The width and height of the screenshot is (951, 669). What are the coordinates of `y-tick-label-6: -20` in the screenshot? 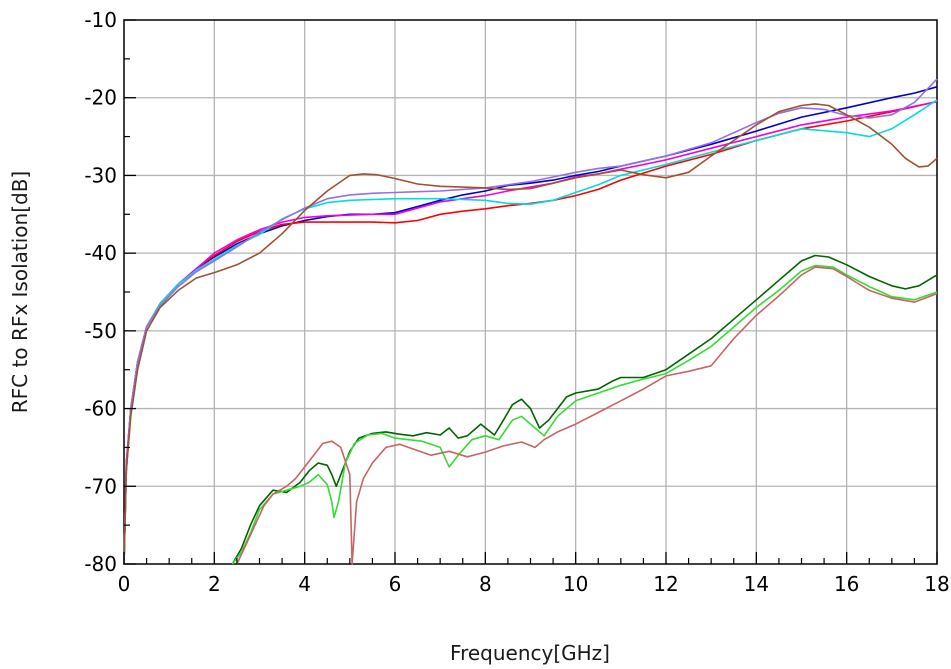 It's located at (100, 98).